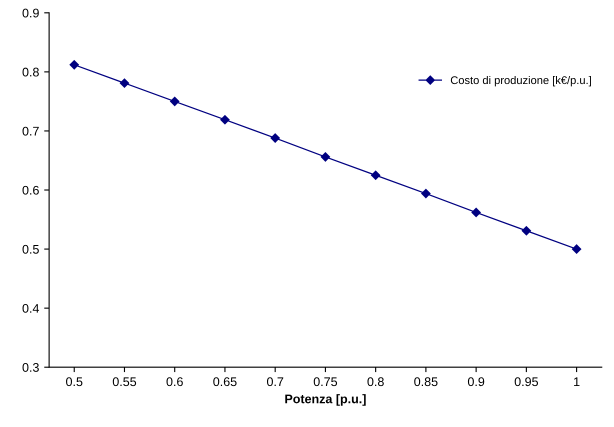  Describe the element at coordinates (325, 400) in the screenshot. I see `x-axis-title: Potenza [p.u.]` at that location.